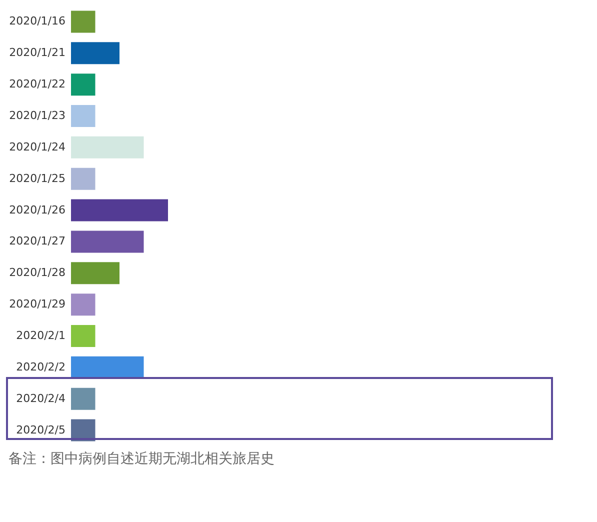 The width and height of the screenshot is (597, 522). What do you see at coordinates (37, 178) in the screenshot?
I see `y-tick-label: 2020/1/25` at bounding box center [37, 178].